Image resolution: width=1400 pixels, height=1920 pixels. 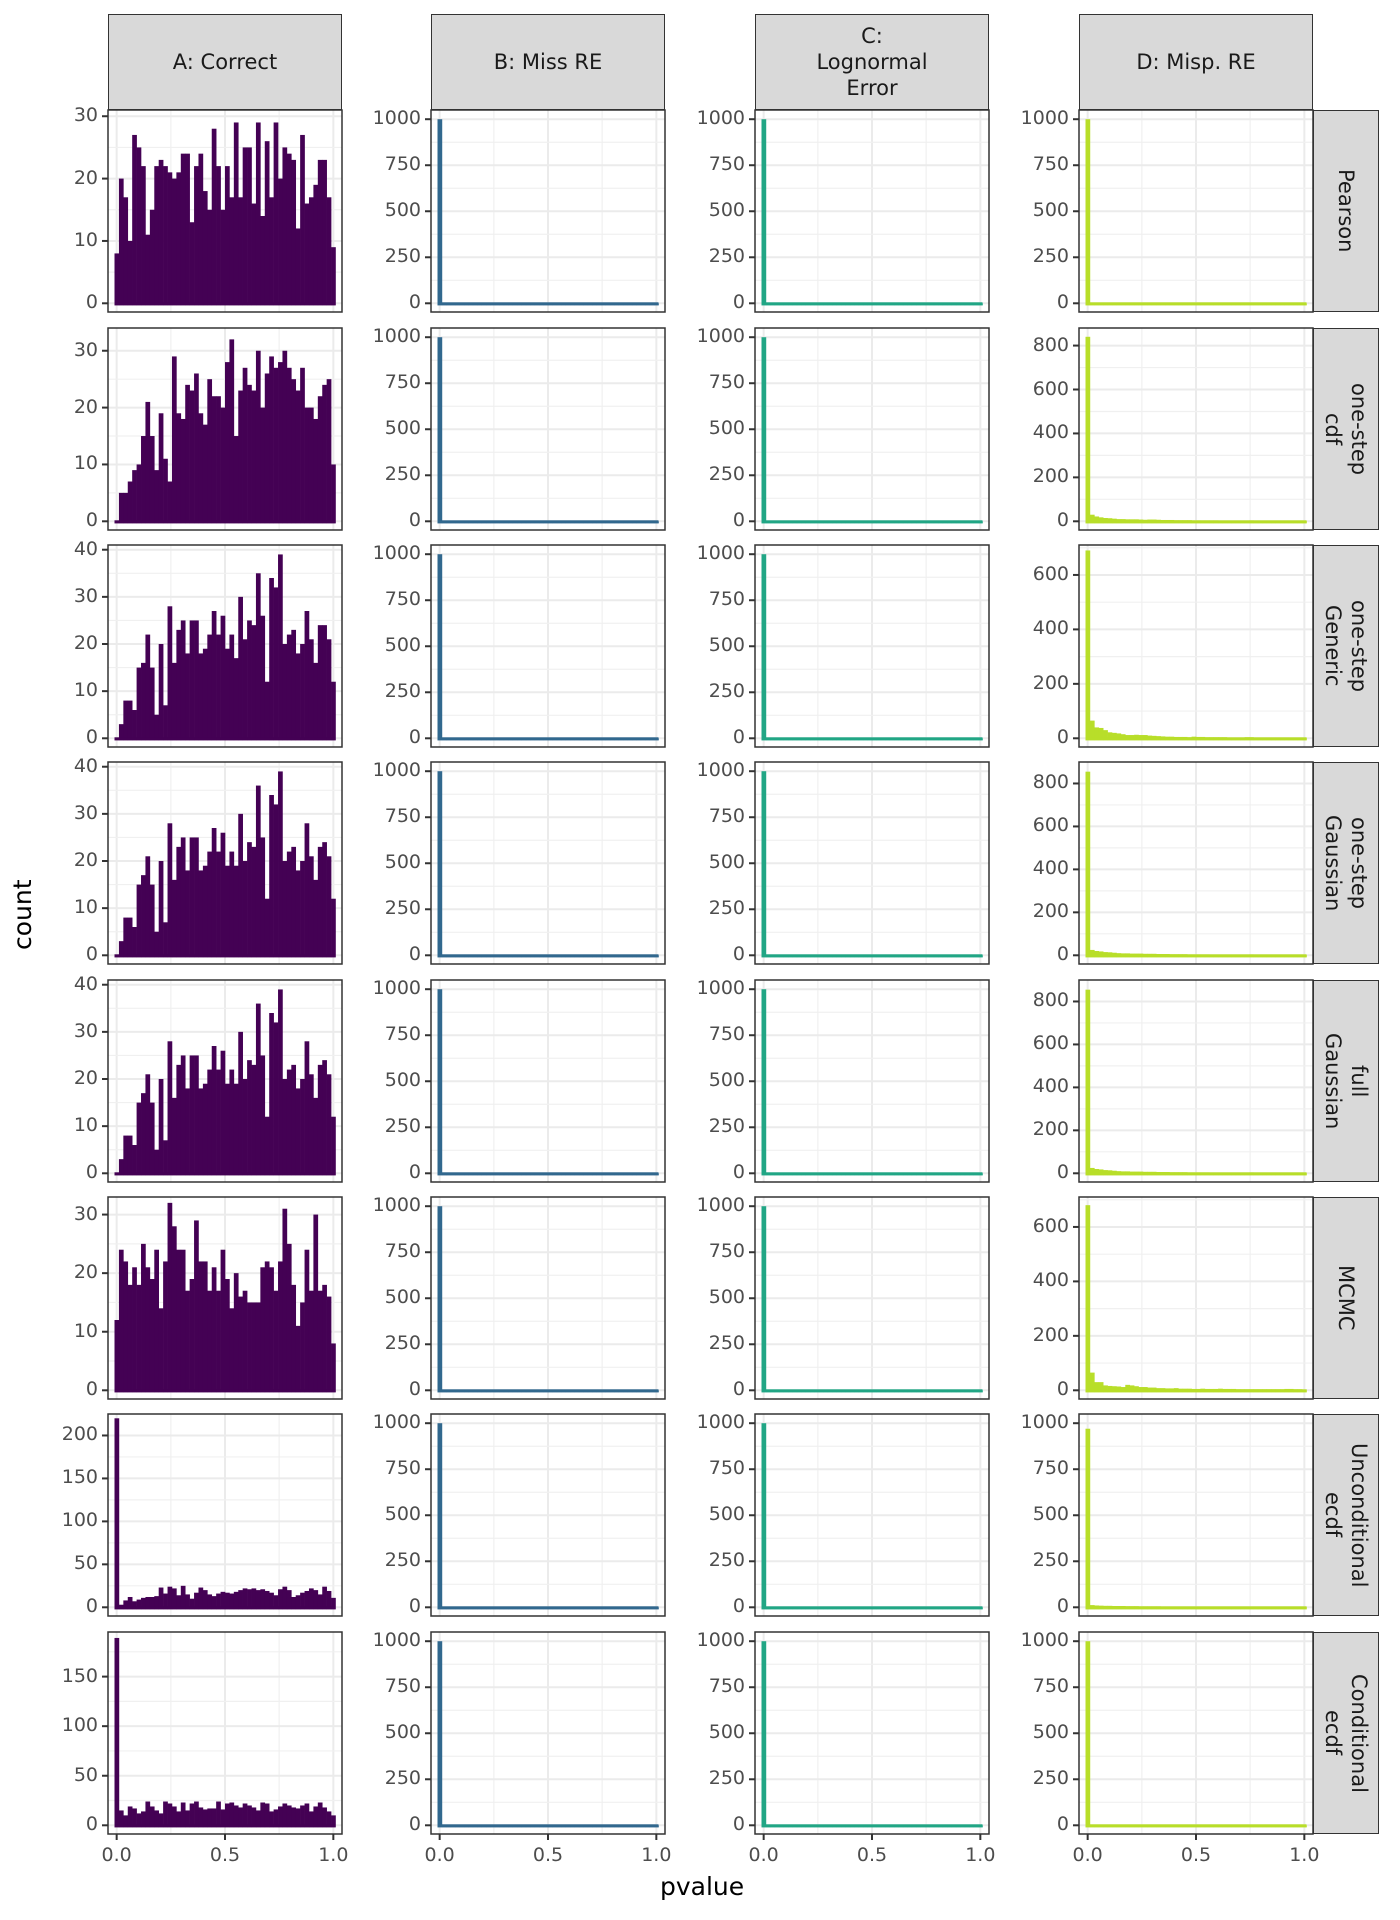 I want to click on row-strip-label: Conditional ecdf, so click(x=1346, y=1733).